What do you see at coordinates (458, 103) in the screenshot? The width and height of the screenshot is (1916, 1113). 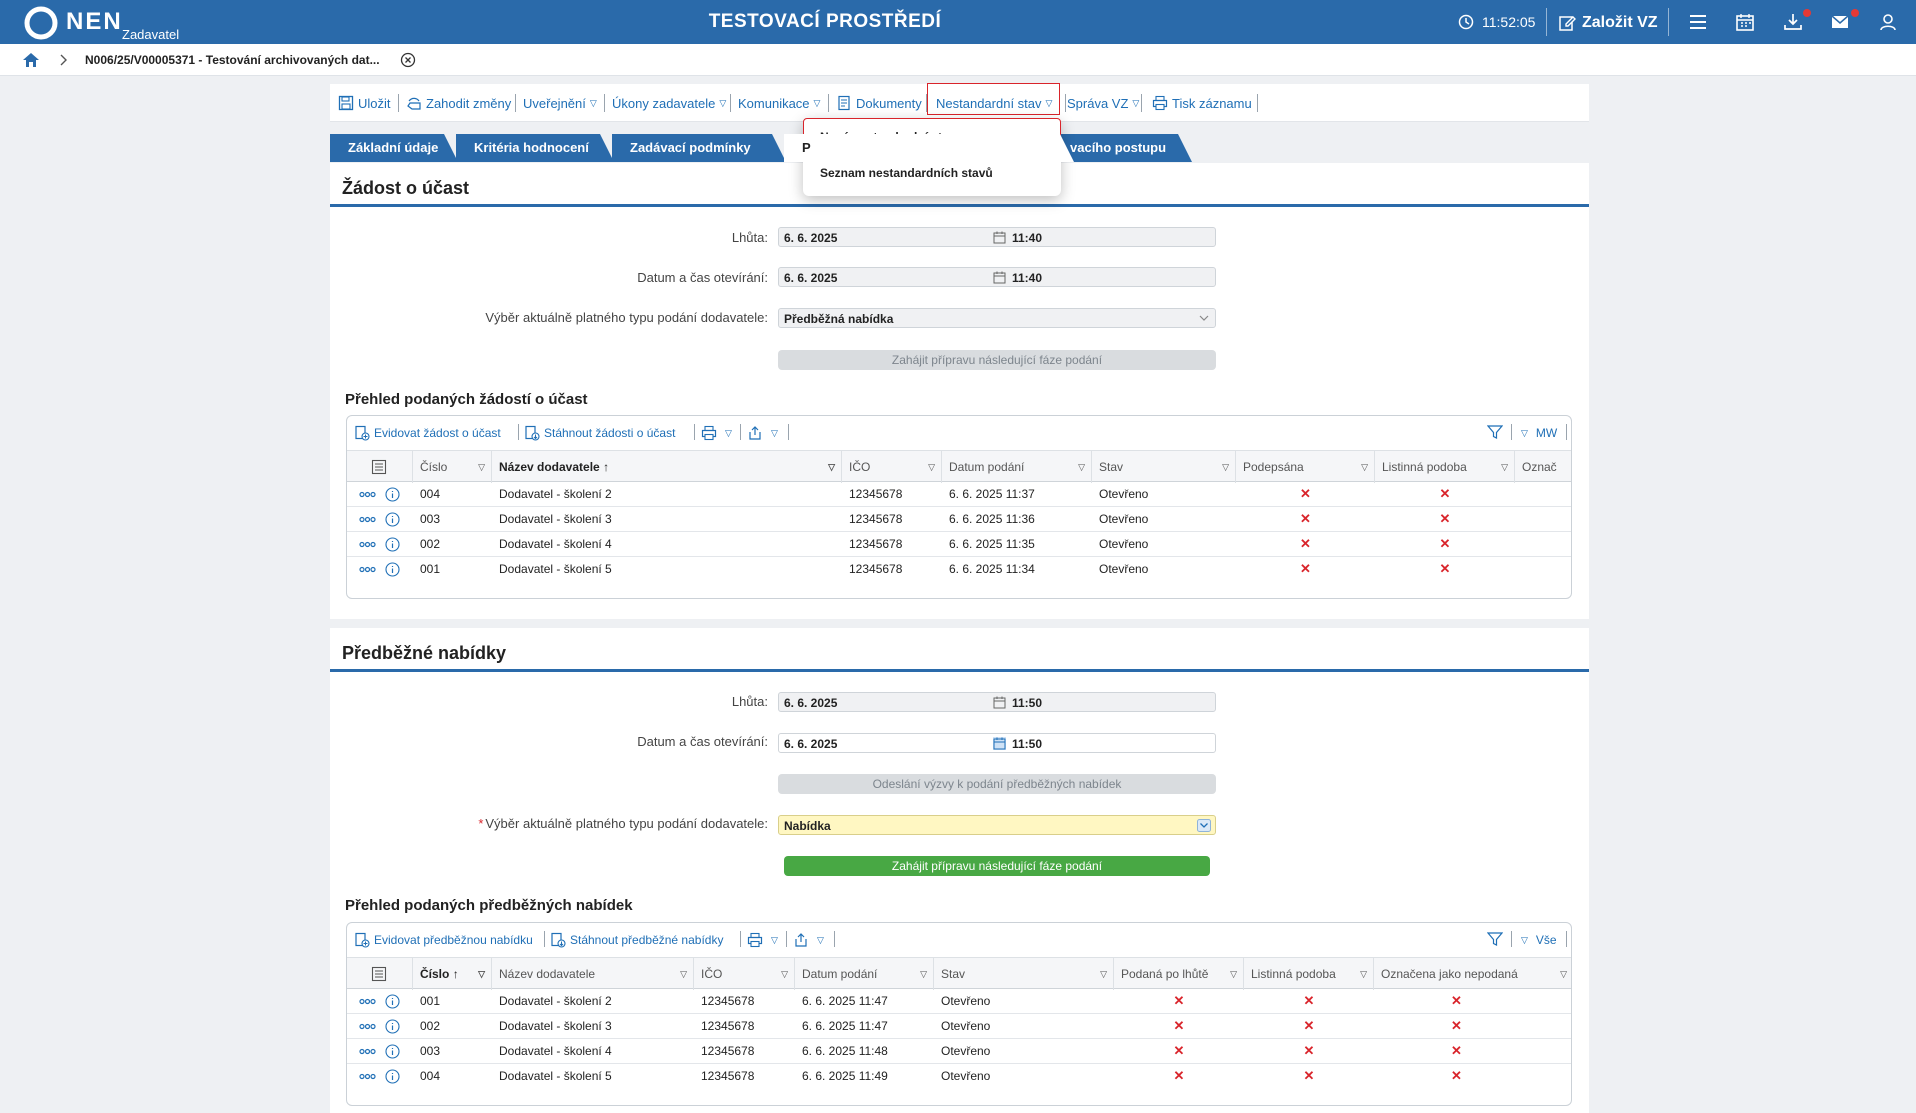 I see `discard-changes-button: Zahodit změny` at bounding box center [458, 103].